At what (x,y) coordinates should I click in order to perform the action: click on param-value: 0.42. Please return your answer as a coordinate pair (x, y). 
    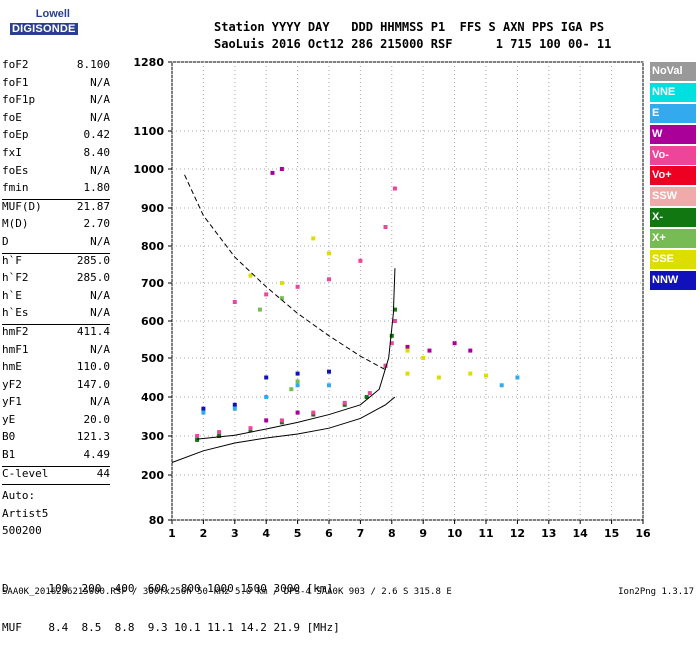
    Looking at the image, I should click on (97, 135).